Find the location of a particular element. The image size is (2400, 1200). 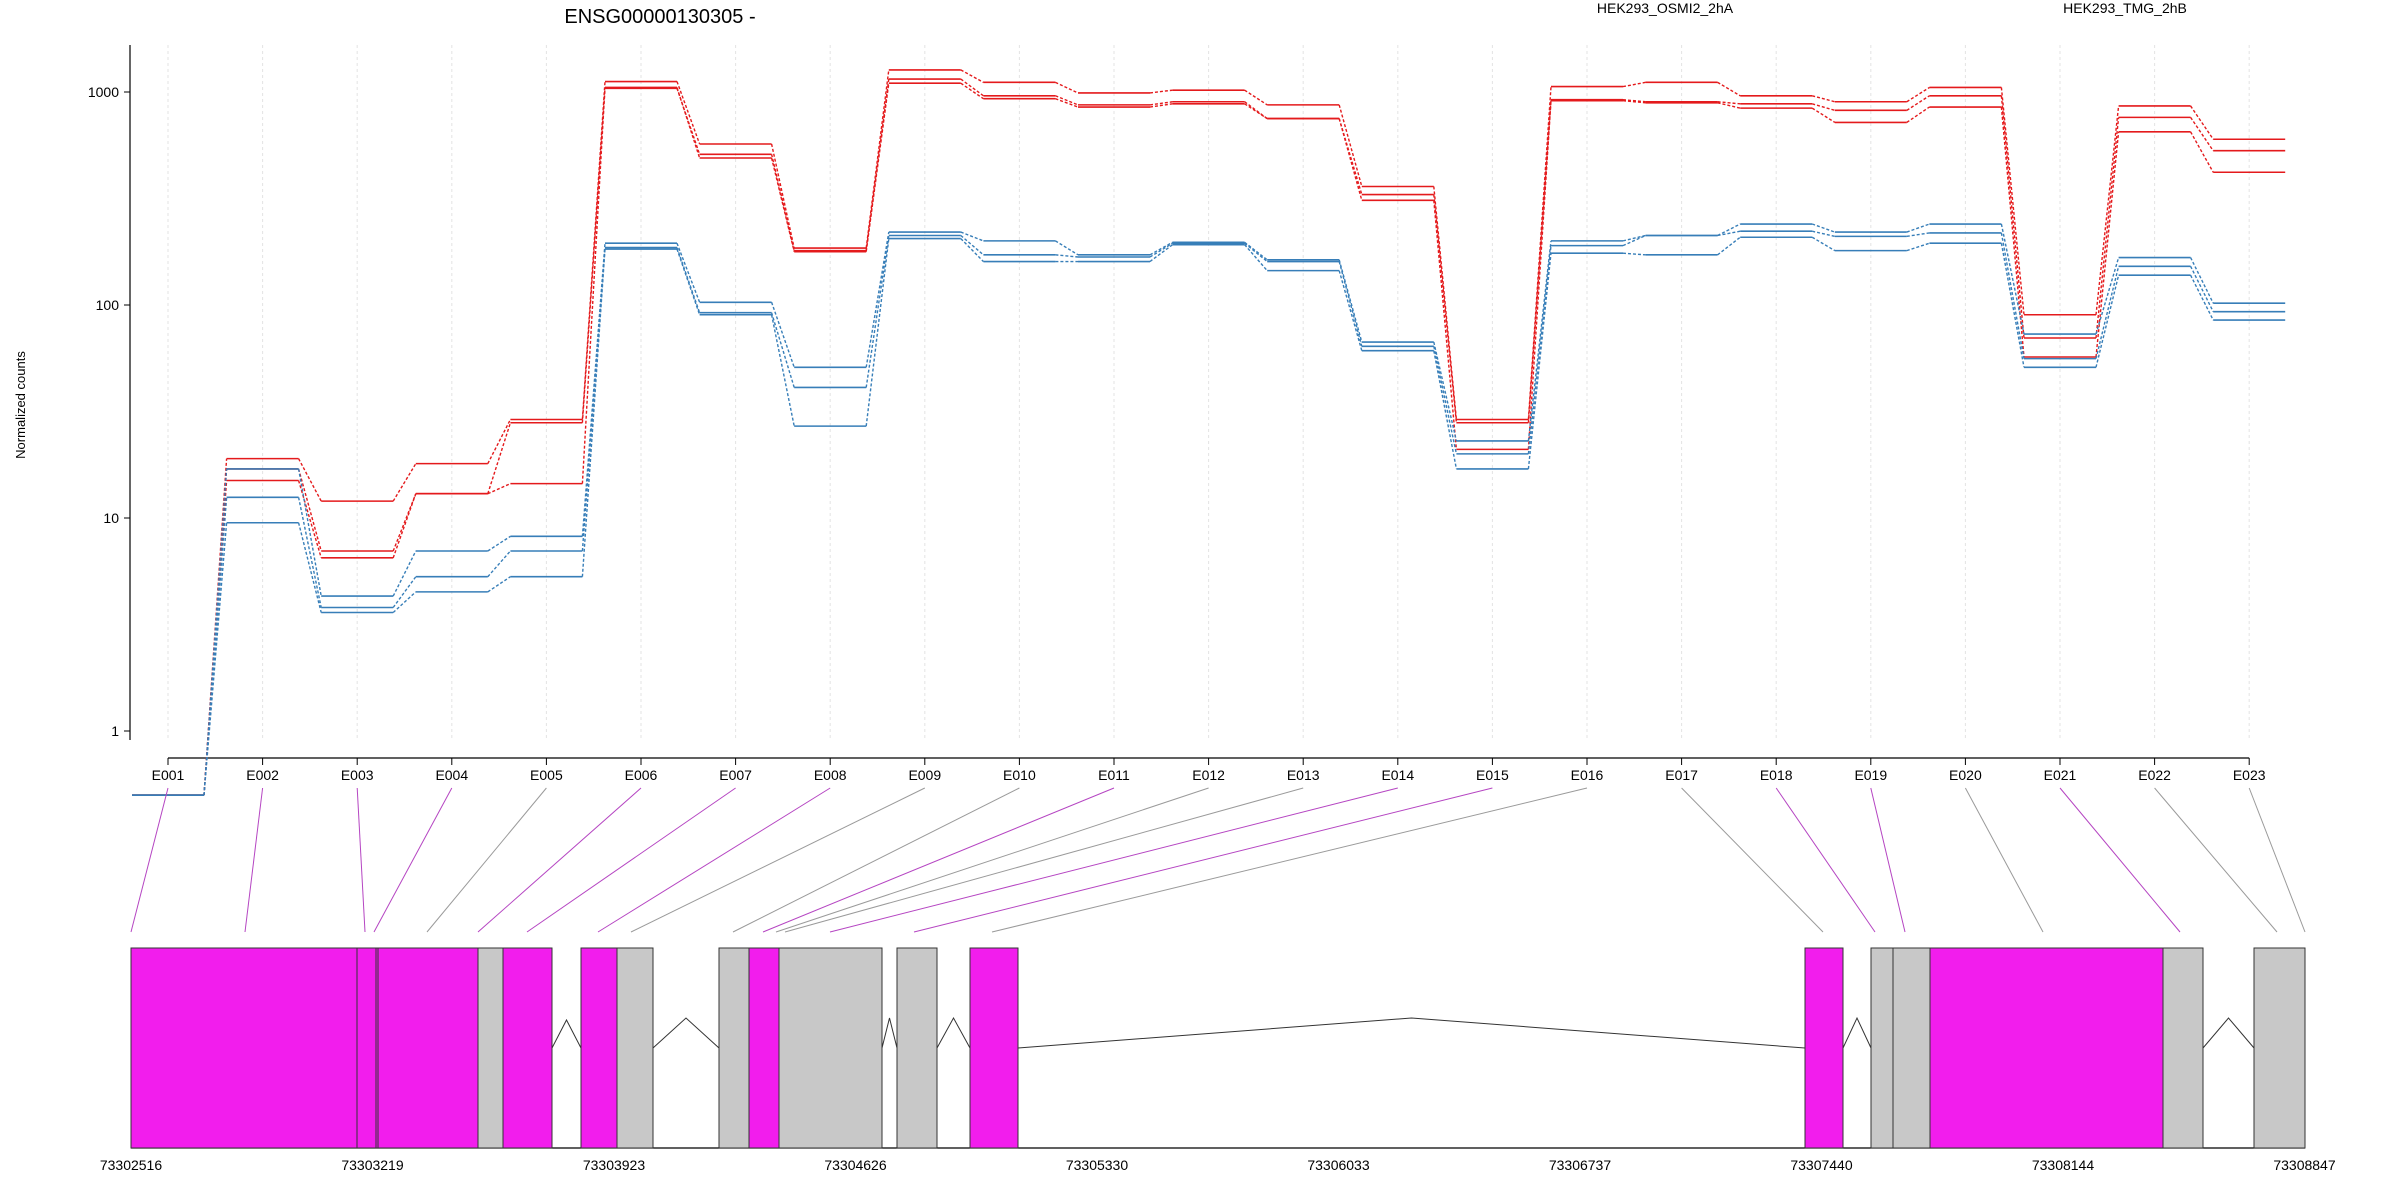

x-tick-label: E008 is located at coordinates (830, 775).